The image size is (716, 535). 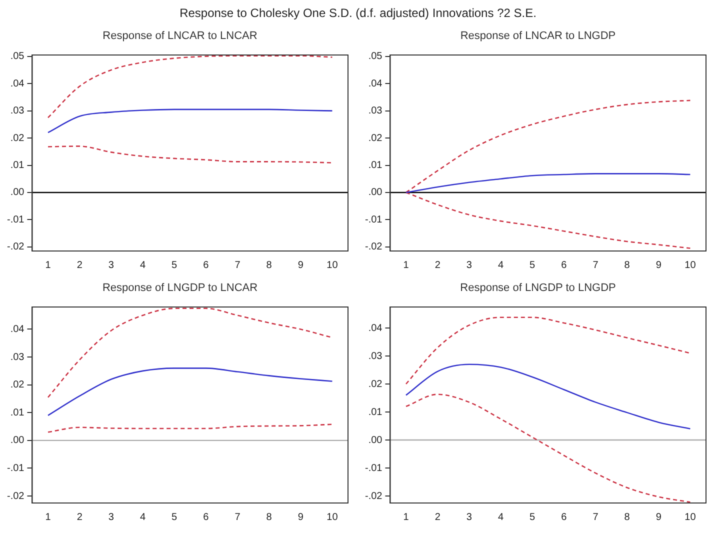 I want to click on chart-title: Response of LNCAR to LNGDP, so click(x=538, y=37).